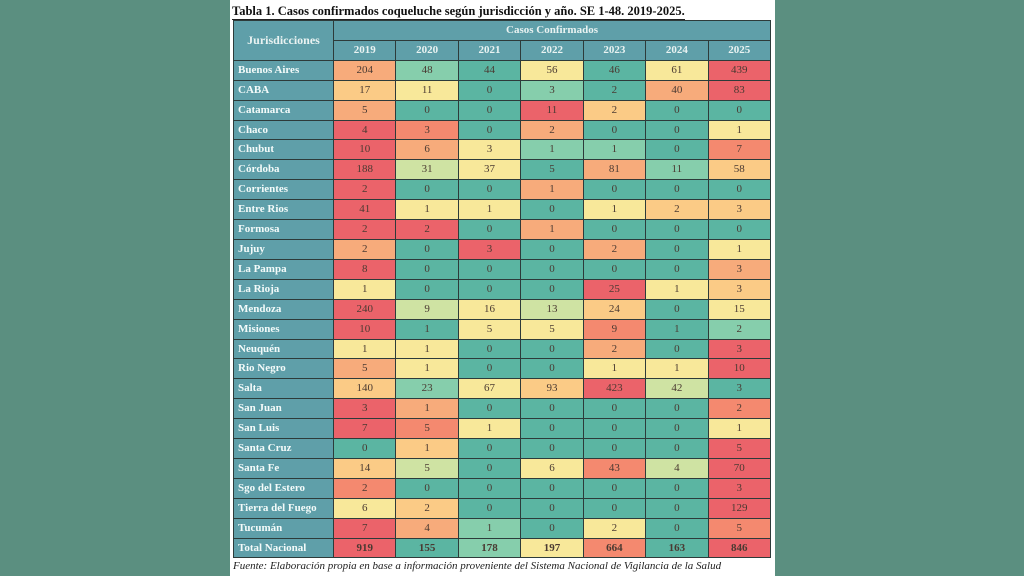 This screenshot has height=576, width=1024. I want to click on jurisdiction-name: La Pampa, so click(283, 269).